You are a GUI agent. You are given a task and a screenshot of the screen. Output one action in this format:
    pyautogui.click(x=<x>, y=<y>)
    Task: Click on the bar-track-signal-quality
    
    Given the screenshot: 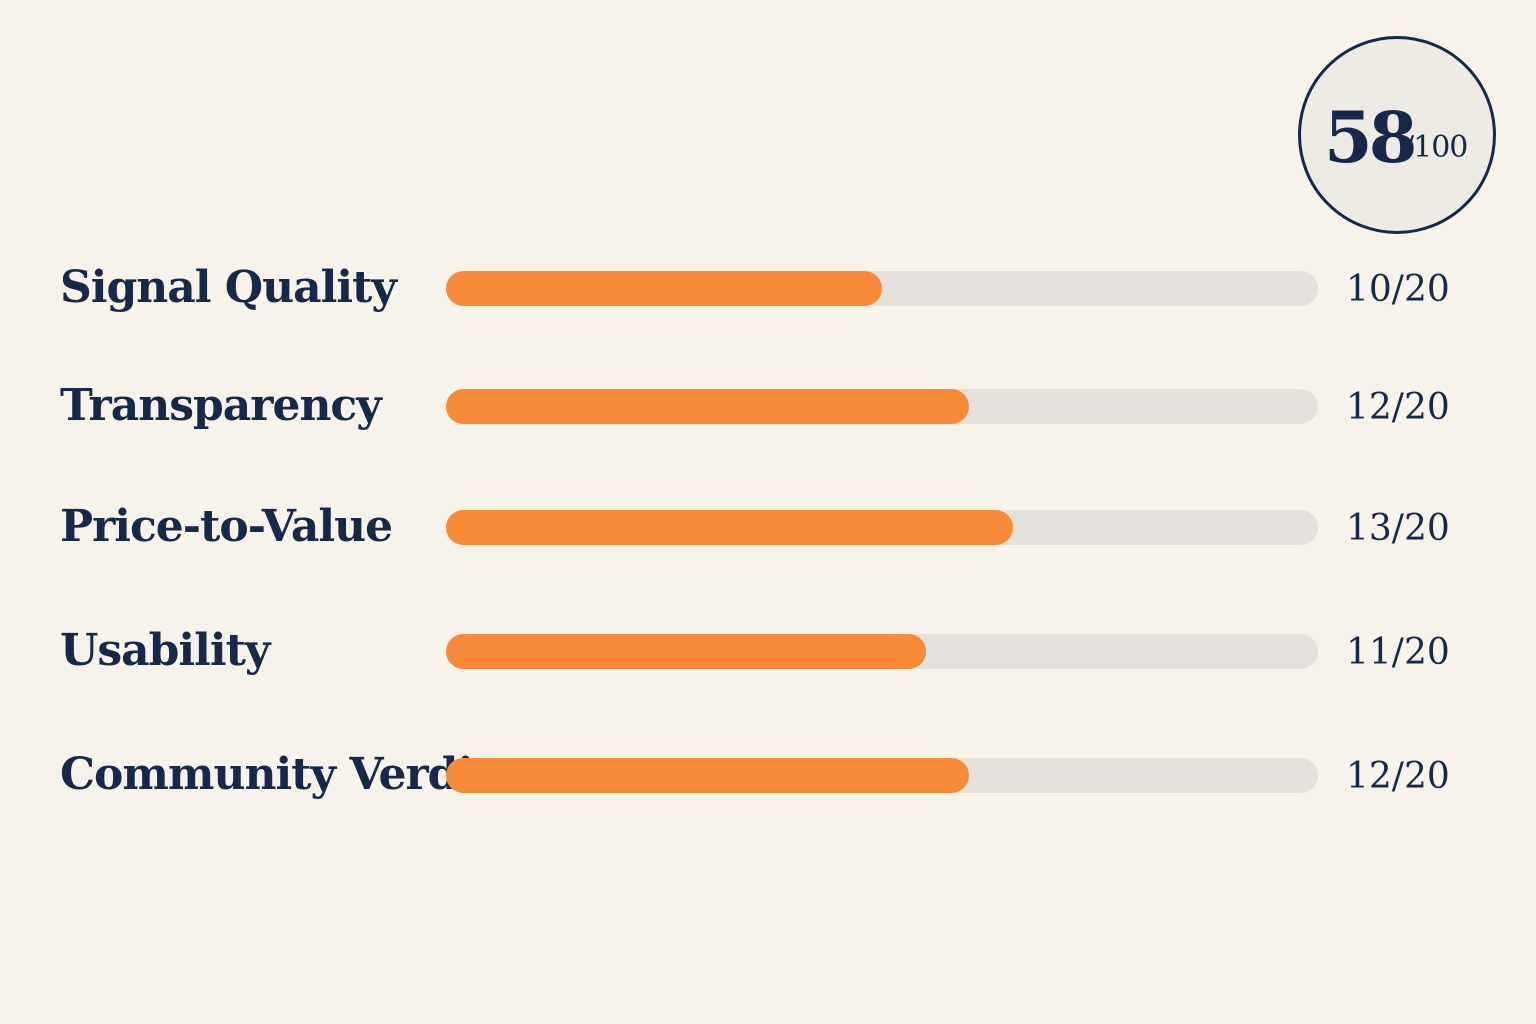 What is the action you would take?
    pyautogui.click(x=882, y=288)
    